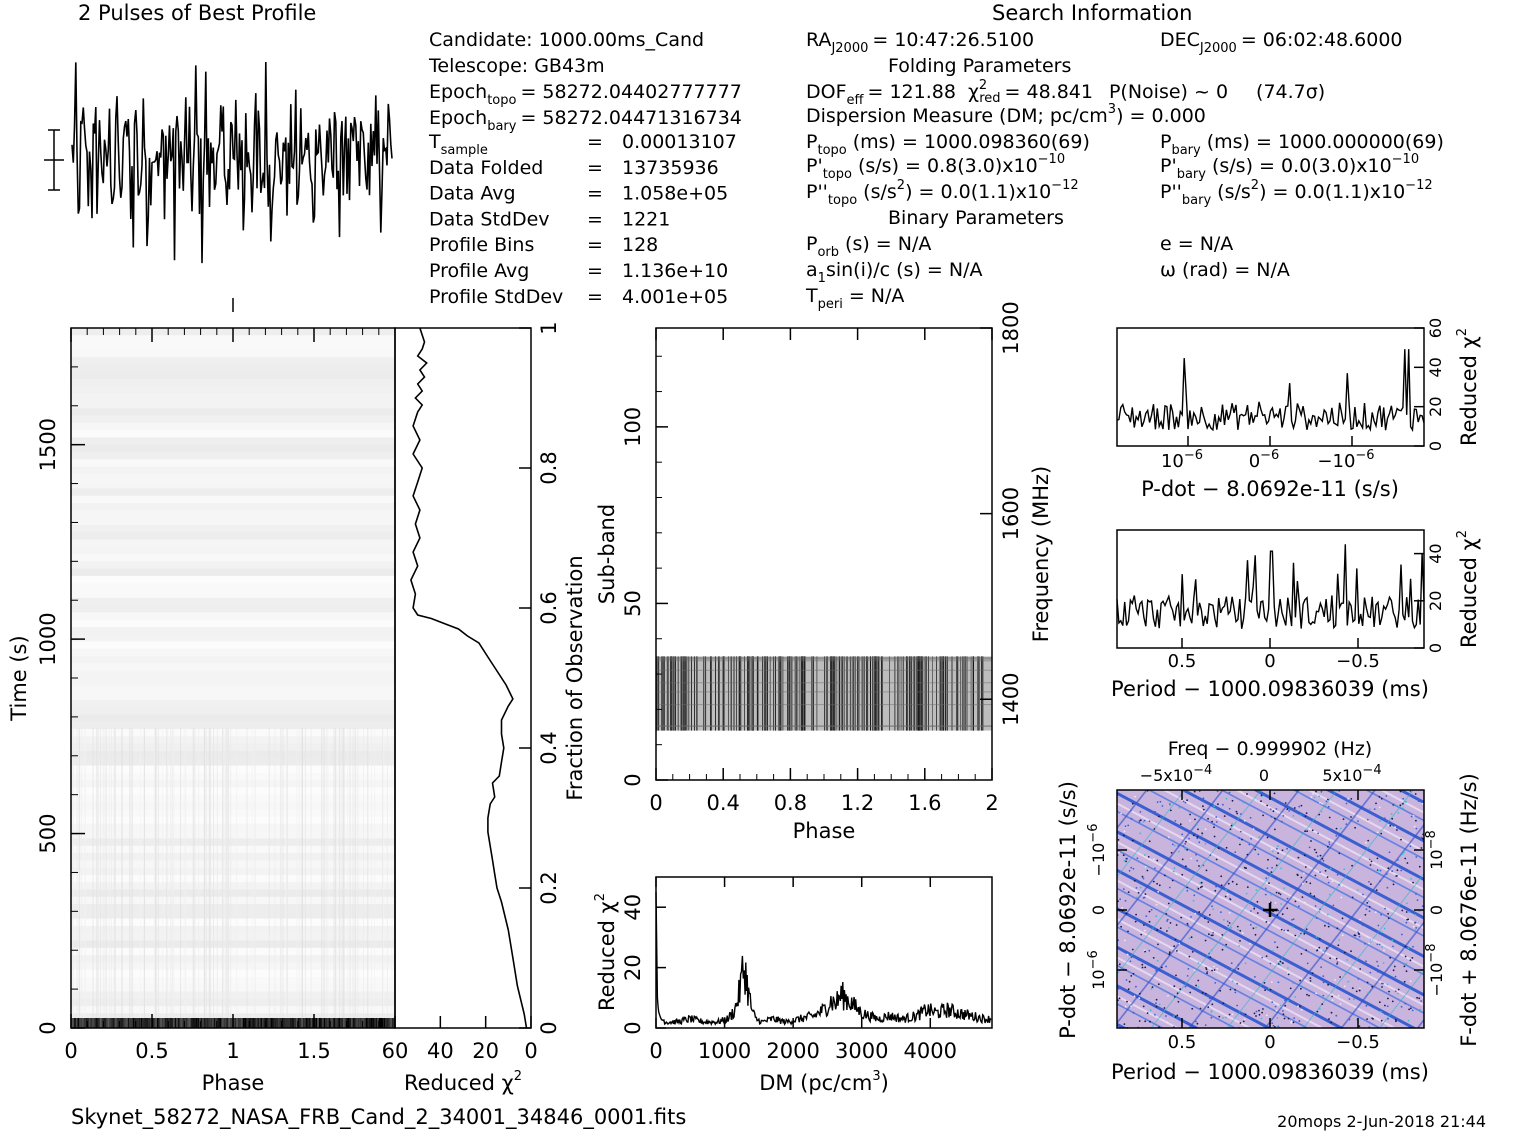 The width and height of the screenshot is (1517, 1133). What do you see at coordinates (1270, 391) in the screenshot?
I see `pdot-line` at bounding box center [1270, 391].